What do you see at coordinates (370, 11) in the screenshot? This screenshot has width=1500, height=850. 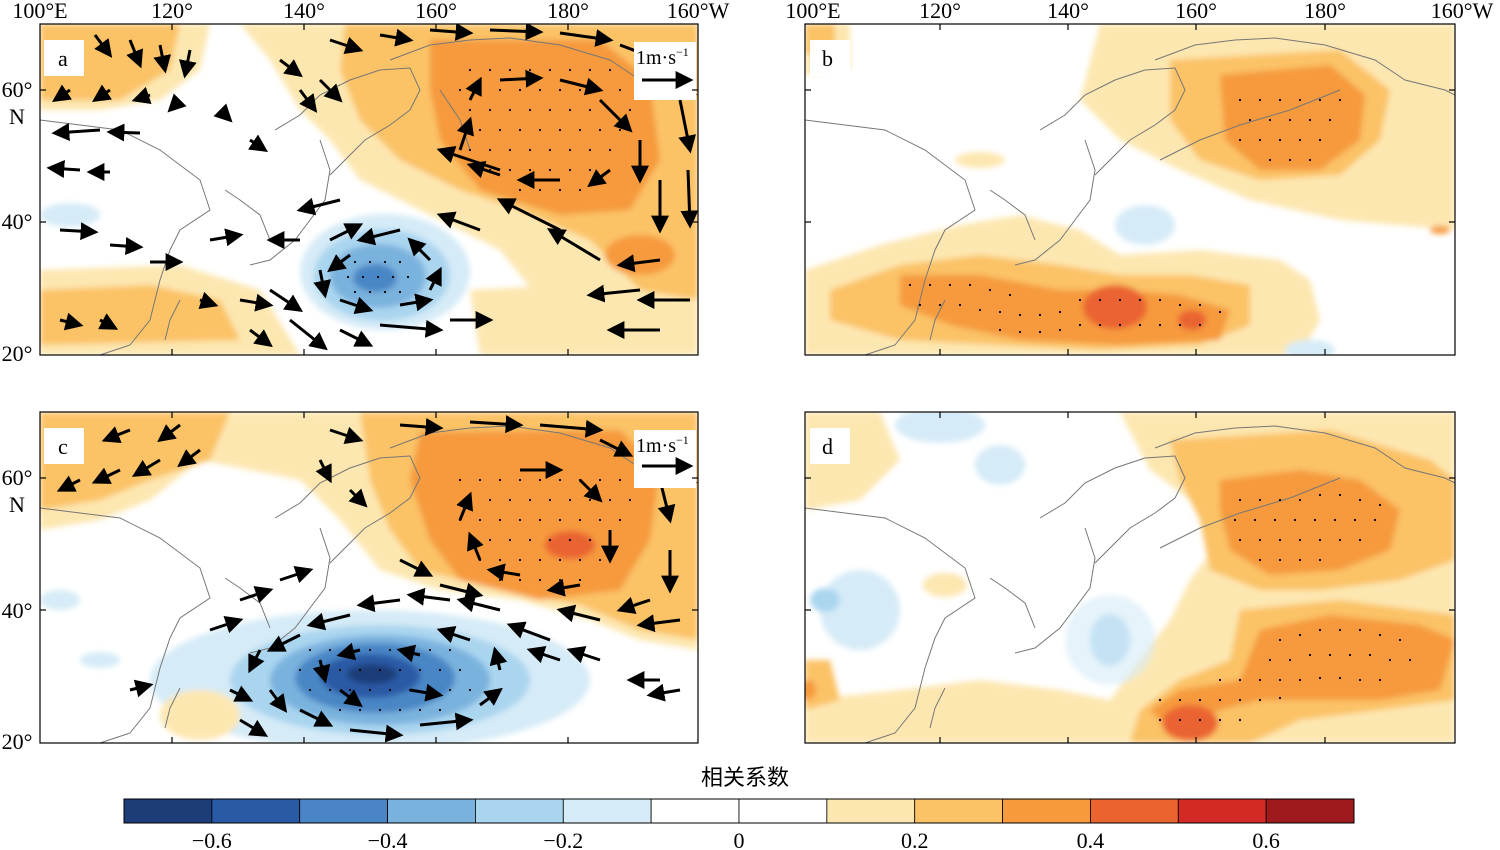 I see `lon-labels-left: 100°E 120° 140° 160° 180° 160°W` at bounding box center [370, 11].